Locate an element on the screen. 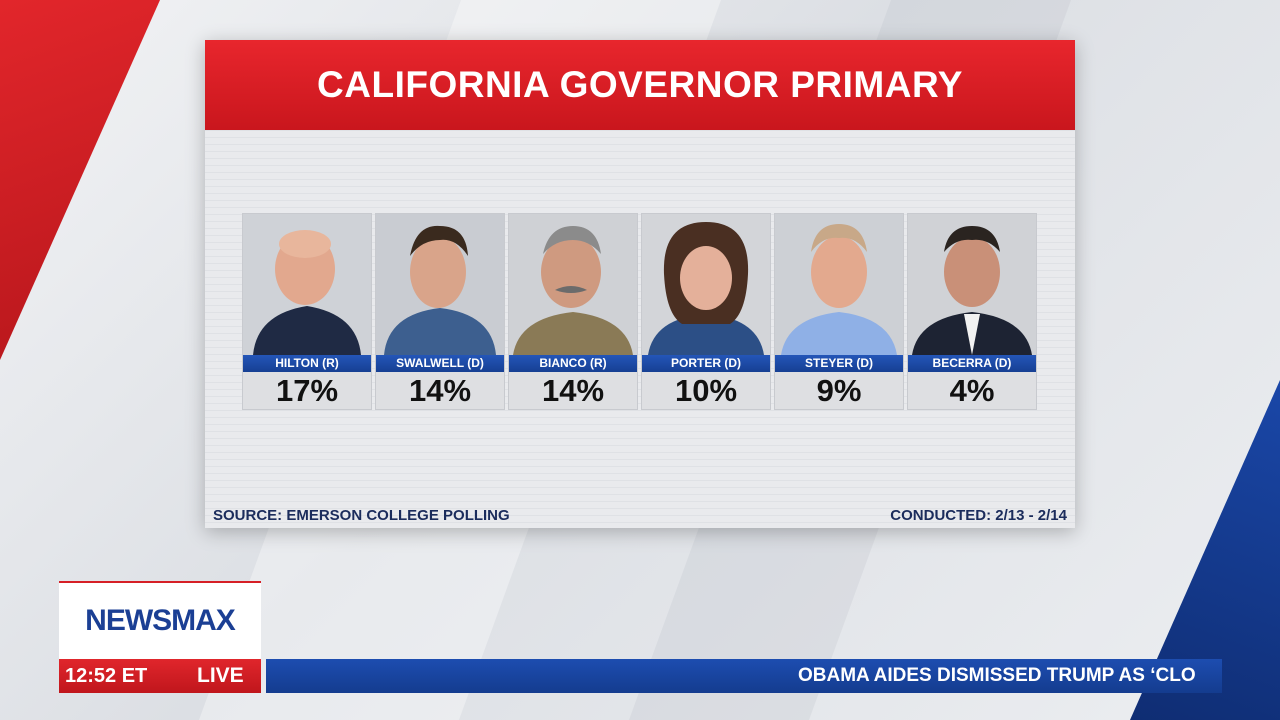 This screenshot has width=1280, height=720. candidate-name: HILTON (R) is located at coordinates (307, 363).